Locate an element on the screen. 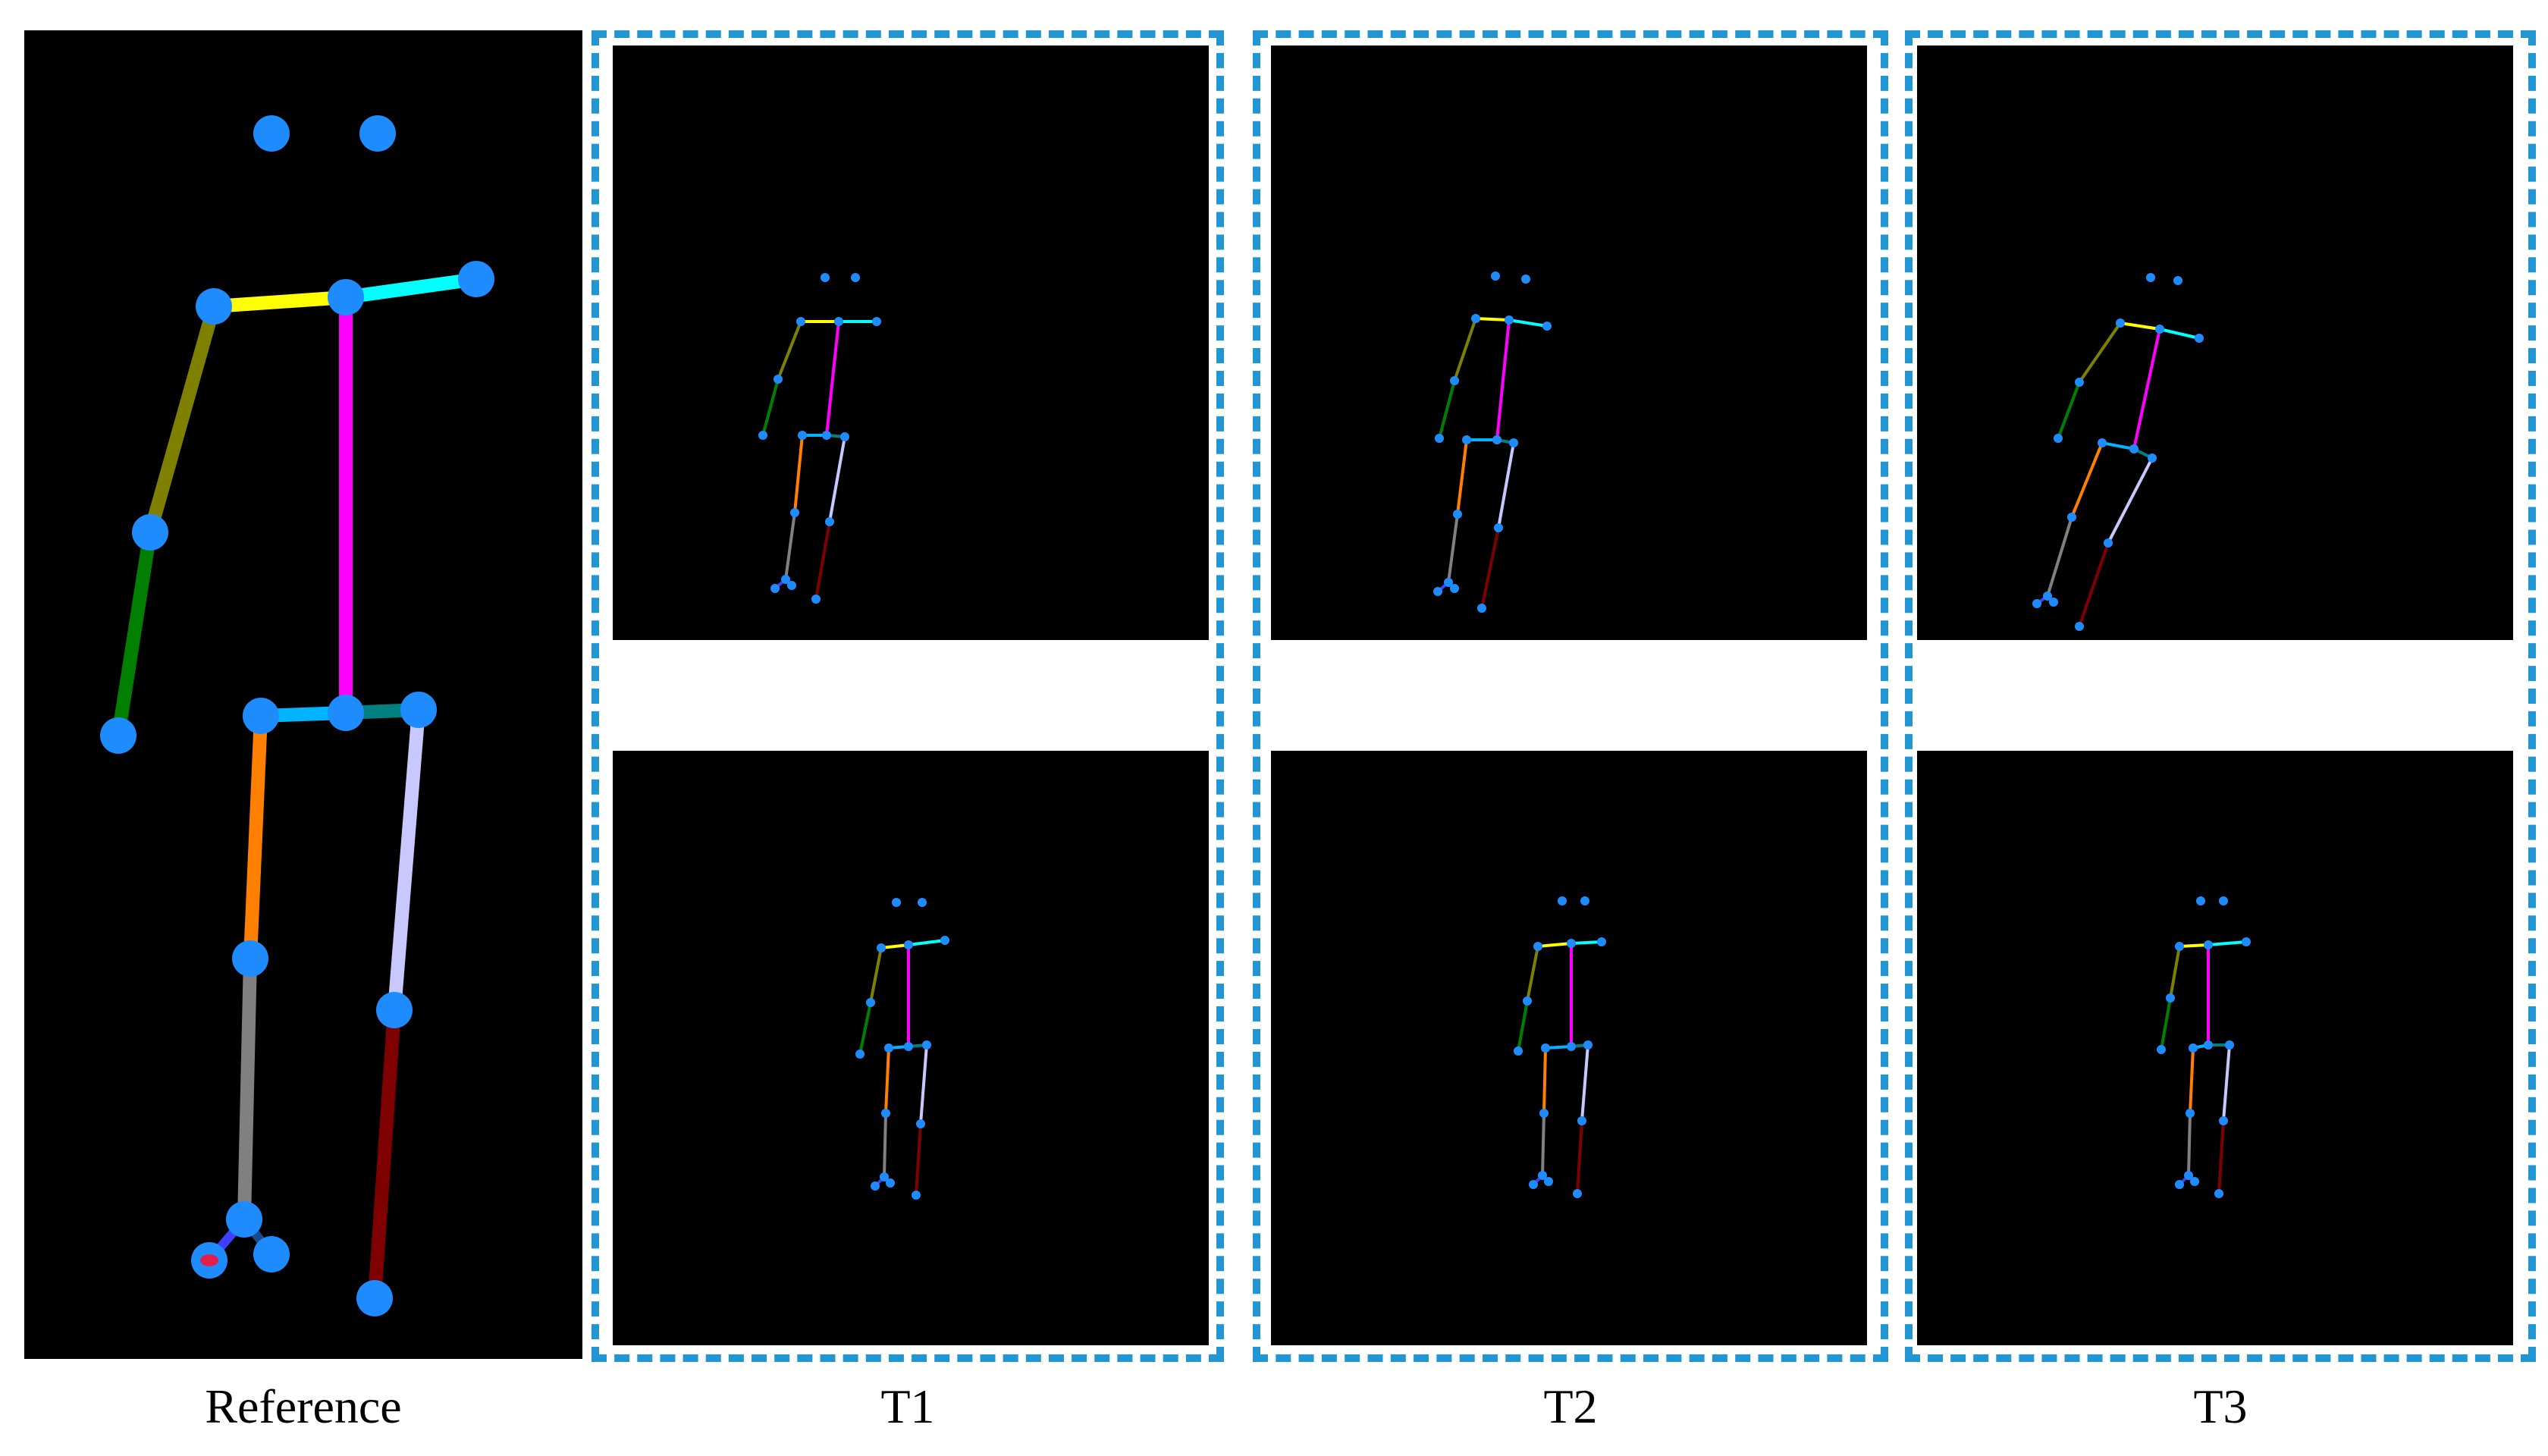  t3-bottom-panel is located at coordinates (2215, 1048).